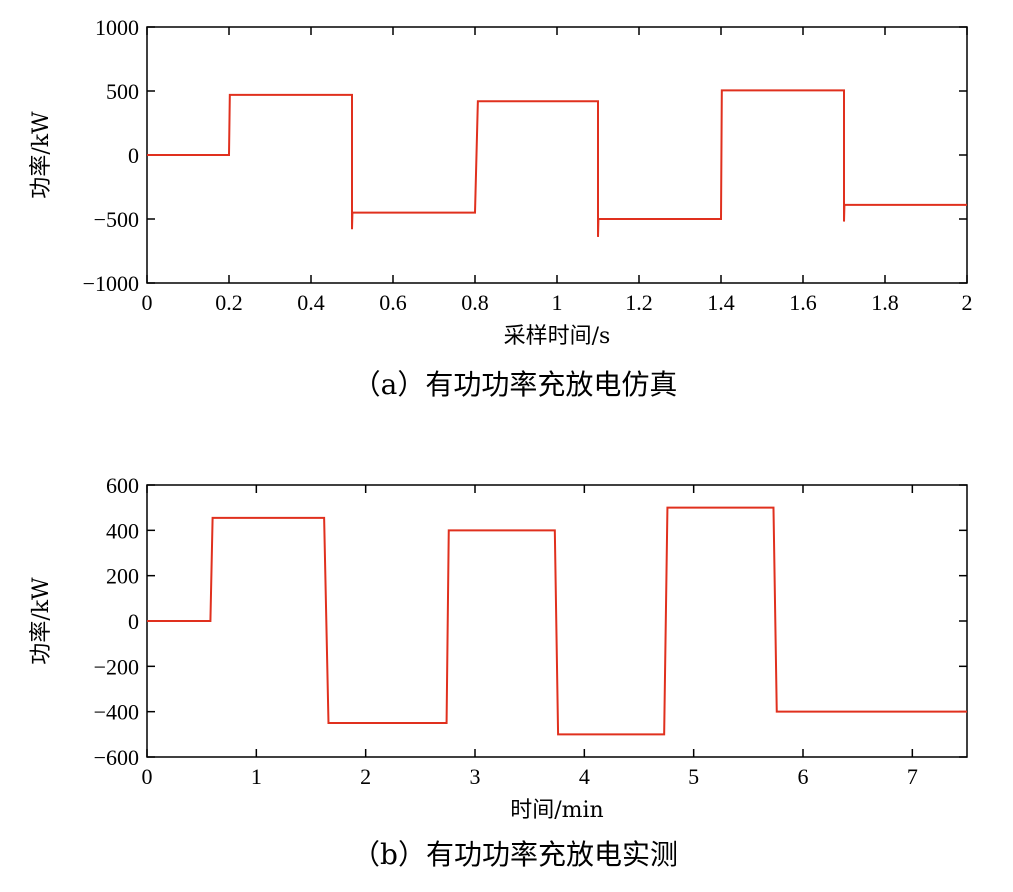 Image resolution: width=1013 pixels, height=892 pixels. Describe the element at coordinates (116, 712) in the screenshot. I see `y-tick-label: −400` at that location.